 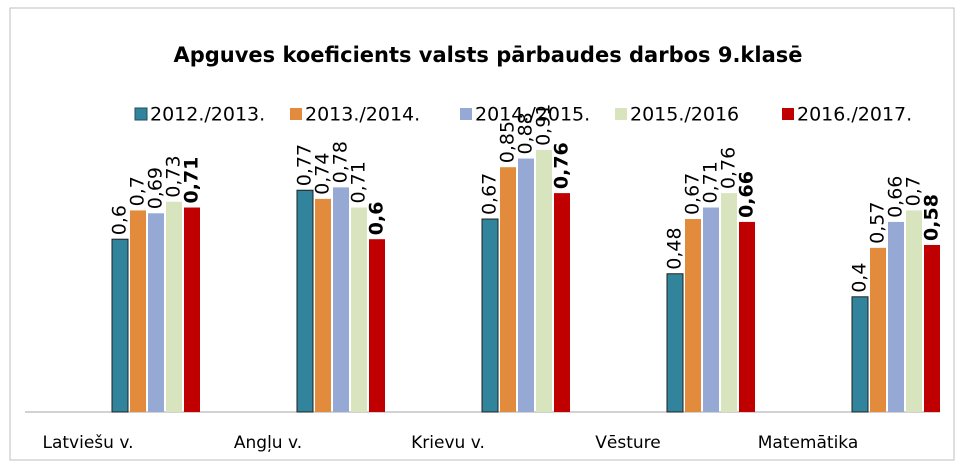 I want to click on data-label: 0,88, so click(x=526, y=133).